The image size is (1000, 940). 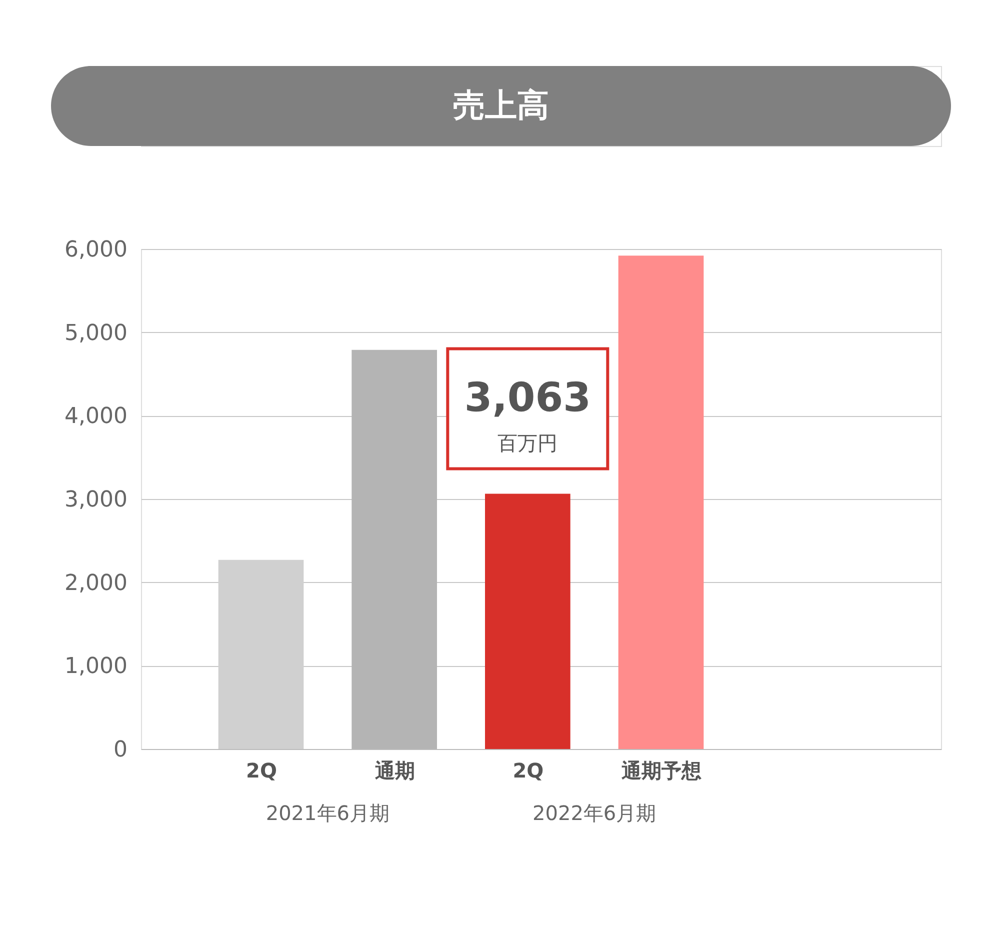 I want to click on text: 2022年6月期, so click(x=594, y=813).